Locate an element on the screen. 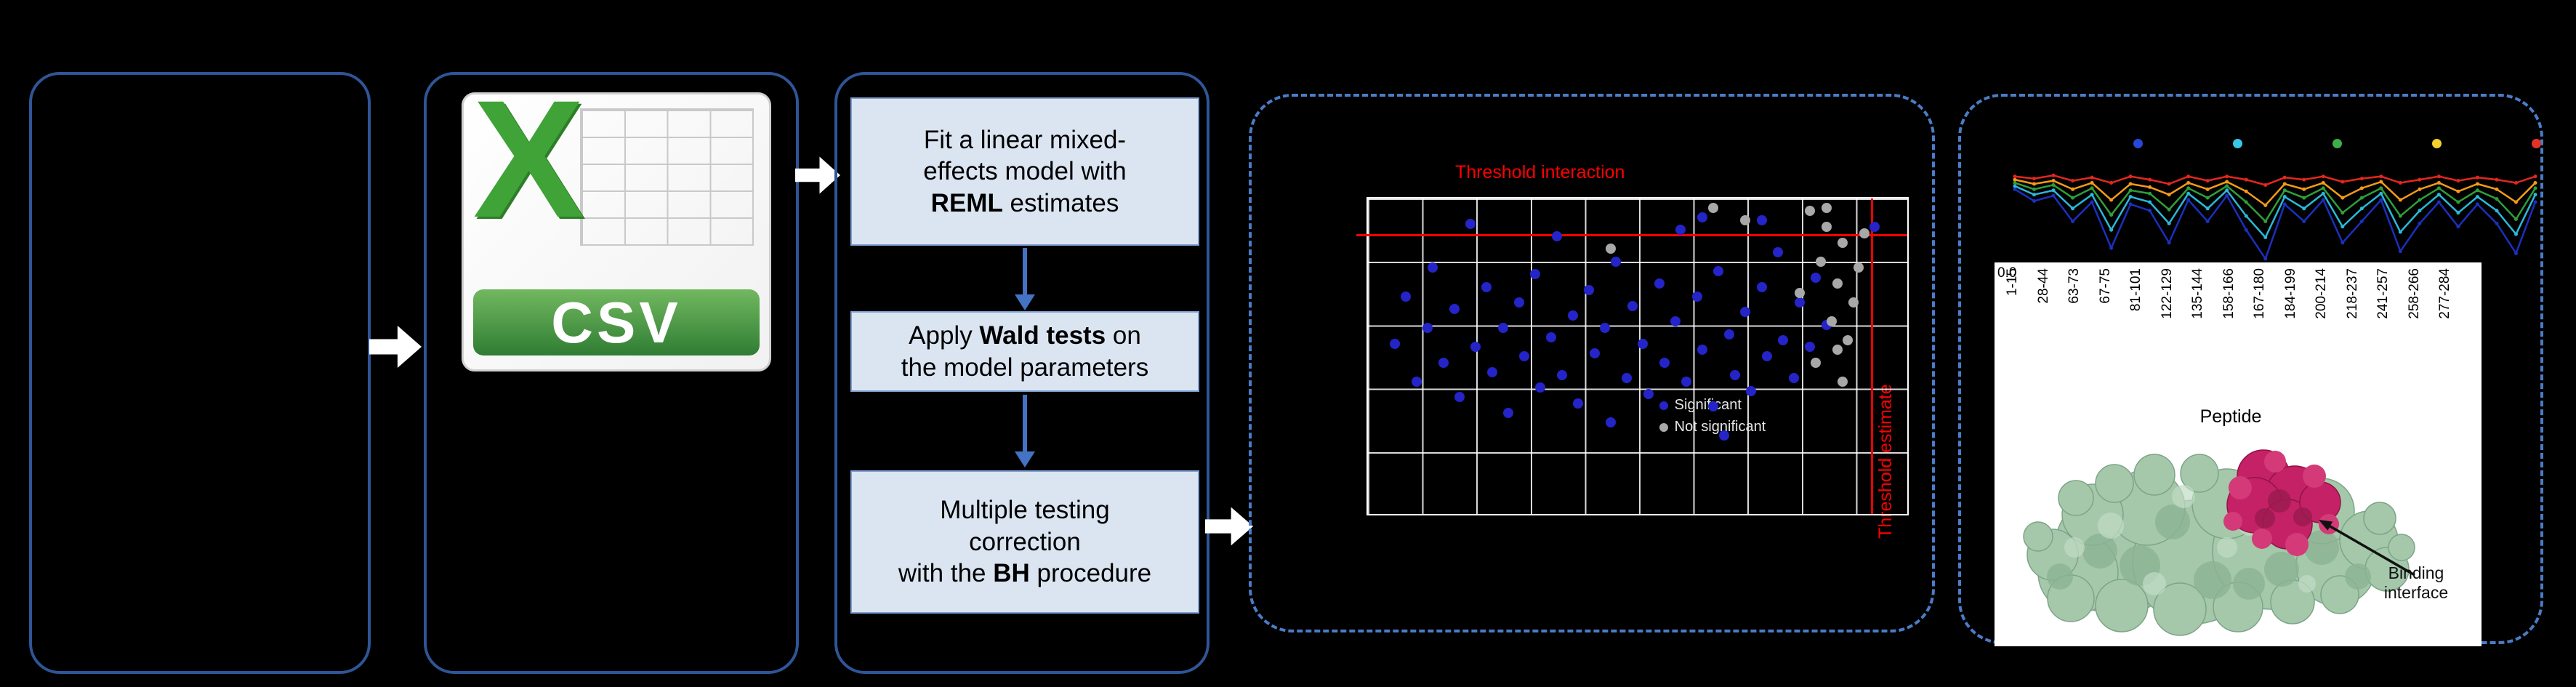 The height and width of the screenshot is (687, 2576). protein-structure is located at coordinates (2219, 542).